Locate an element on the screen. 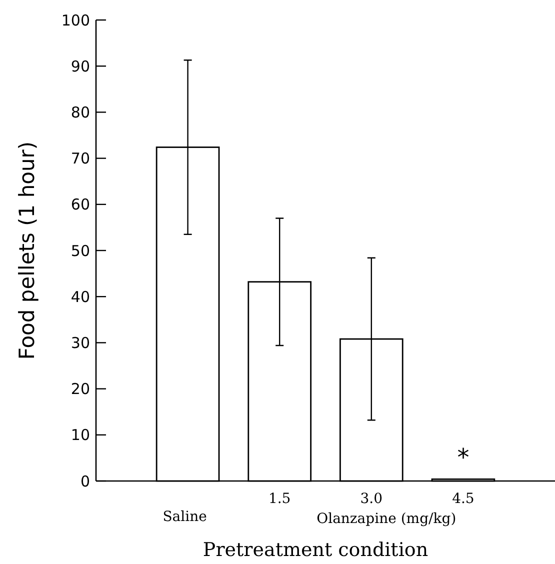 This screenshot has height=564, width=555. y-tick-label: 30 is located at coordinates (80, 343).